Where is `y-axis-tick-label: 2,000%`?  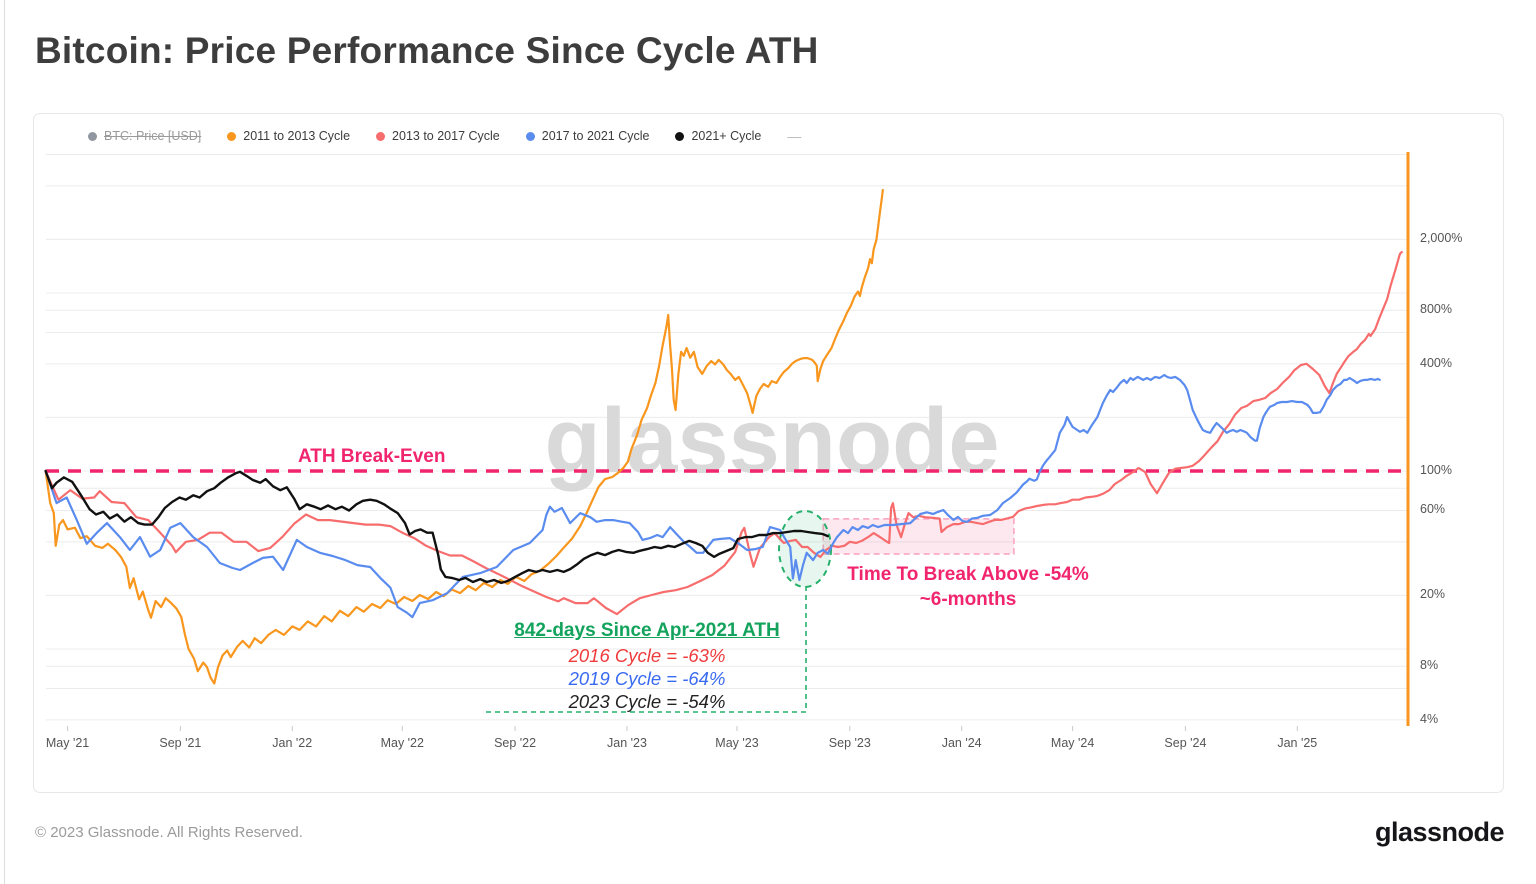
y-axis-tick-label: 2,000% is located at coordinates (1441, 238).